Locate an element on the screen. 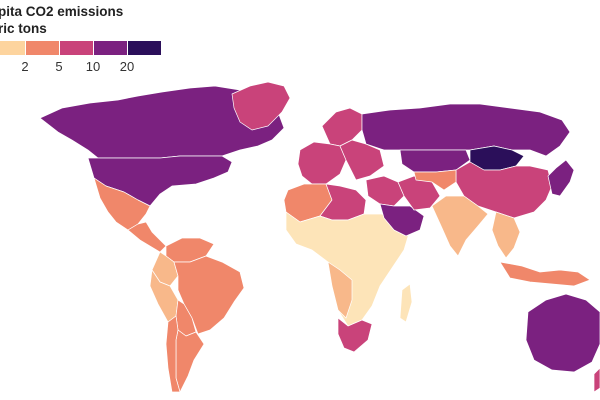 This screenshot has height=400, width=600. greenland is located at coordinates (261, 106).